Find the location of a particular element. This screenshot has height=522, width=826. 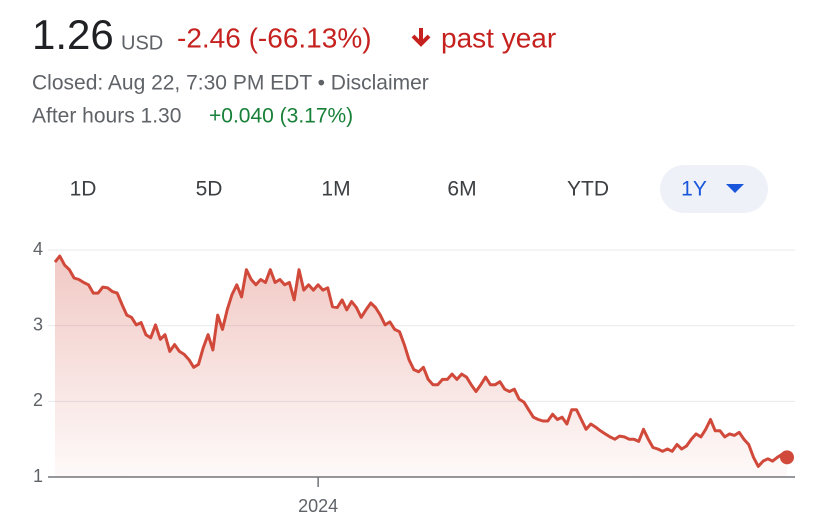

y-tick-label: 2 is located at coordinates (38, 400).